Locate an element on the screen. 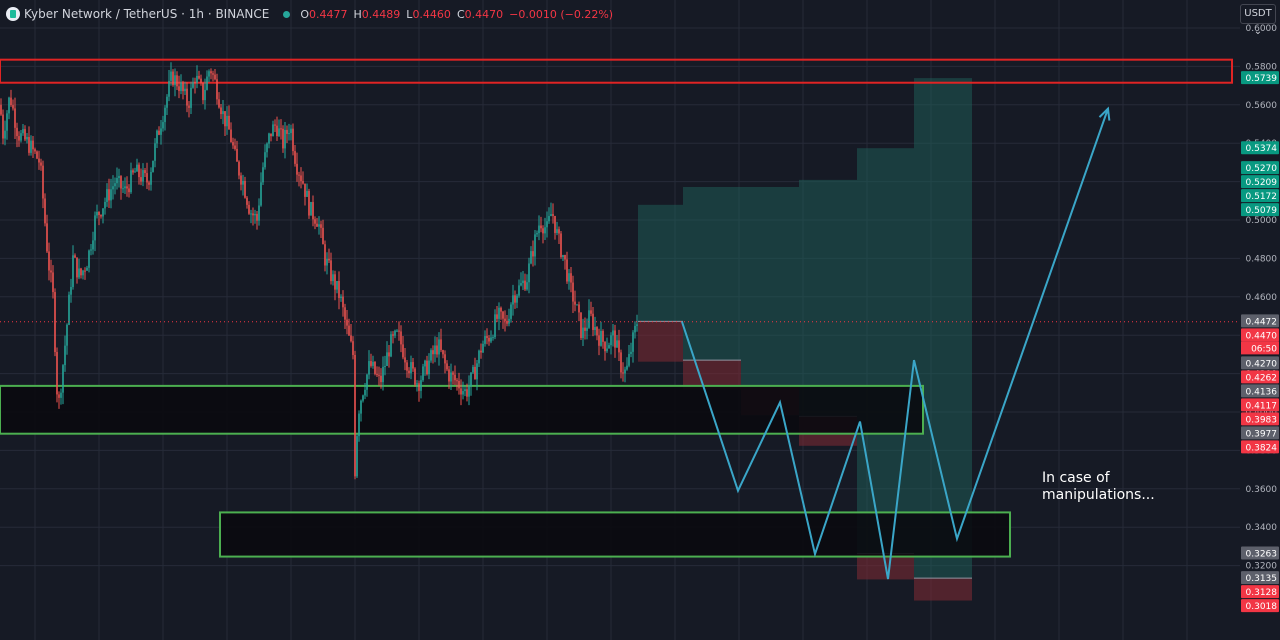  price-label-text: 0.3128 is located at coordinates (1262, 593).